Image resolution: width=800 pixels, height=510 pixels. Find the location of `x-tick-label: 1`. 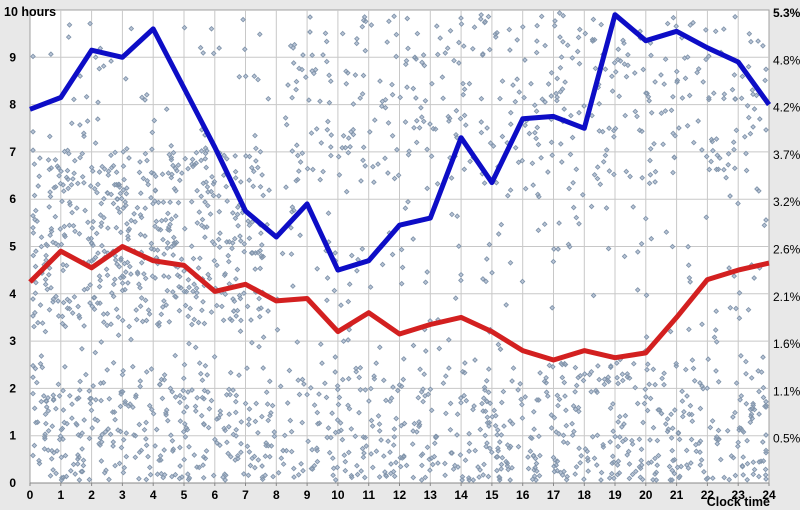

x-tick-label: 1 is located at coordinates (60, 495).